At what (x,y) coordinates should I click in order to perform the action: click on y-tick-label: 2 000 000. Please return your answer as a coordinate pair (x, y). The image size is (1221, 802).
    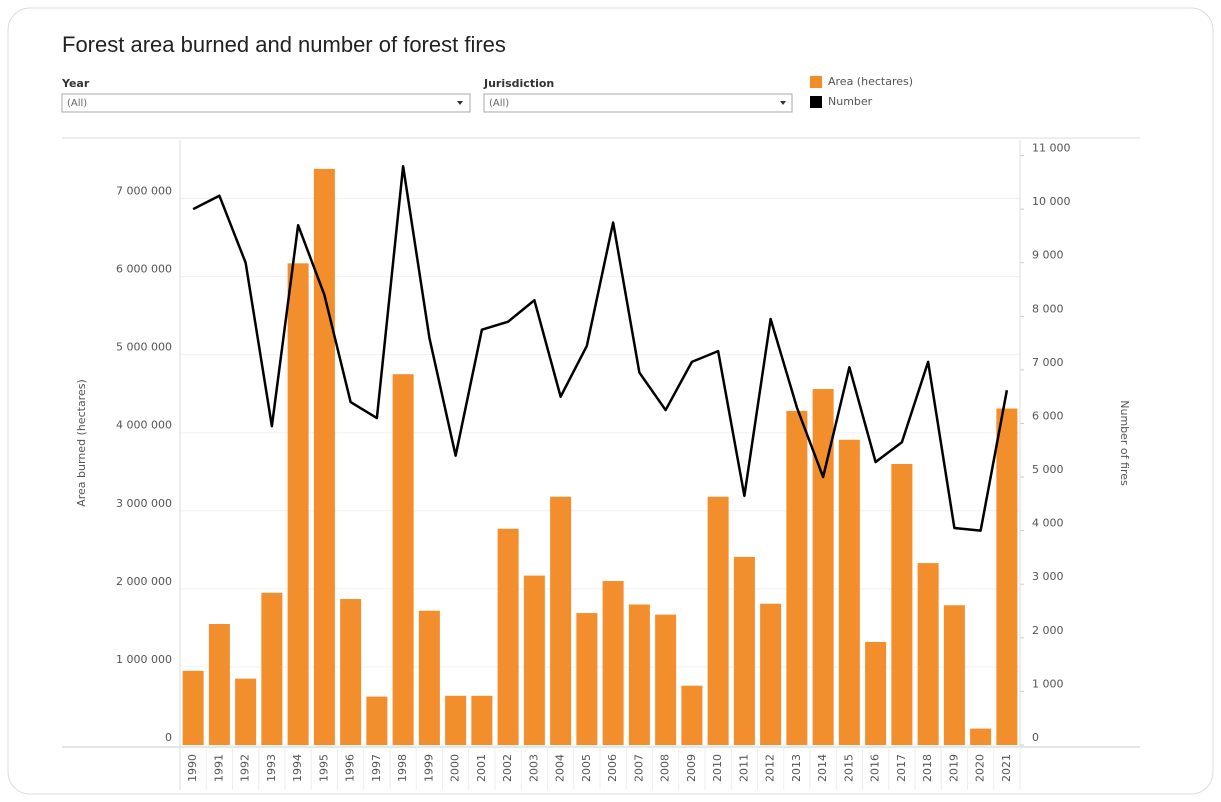
    Looking at the image, I should click on (144, 581).